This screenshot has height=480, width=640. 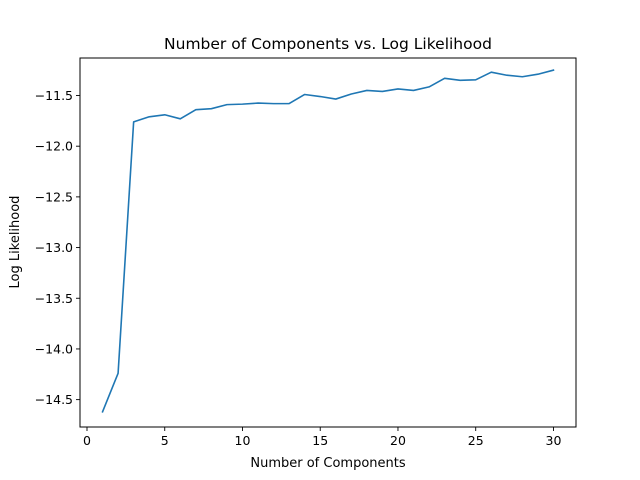 What do you see at coordinates (554, 440) in the screenshot?
I see `x-tick-label: 30` at bounding box center [554, 440].